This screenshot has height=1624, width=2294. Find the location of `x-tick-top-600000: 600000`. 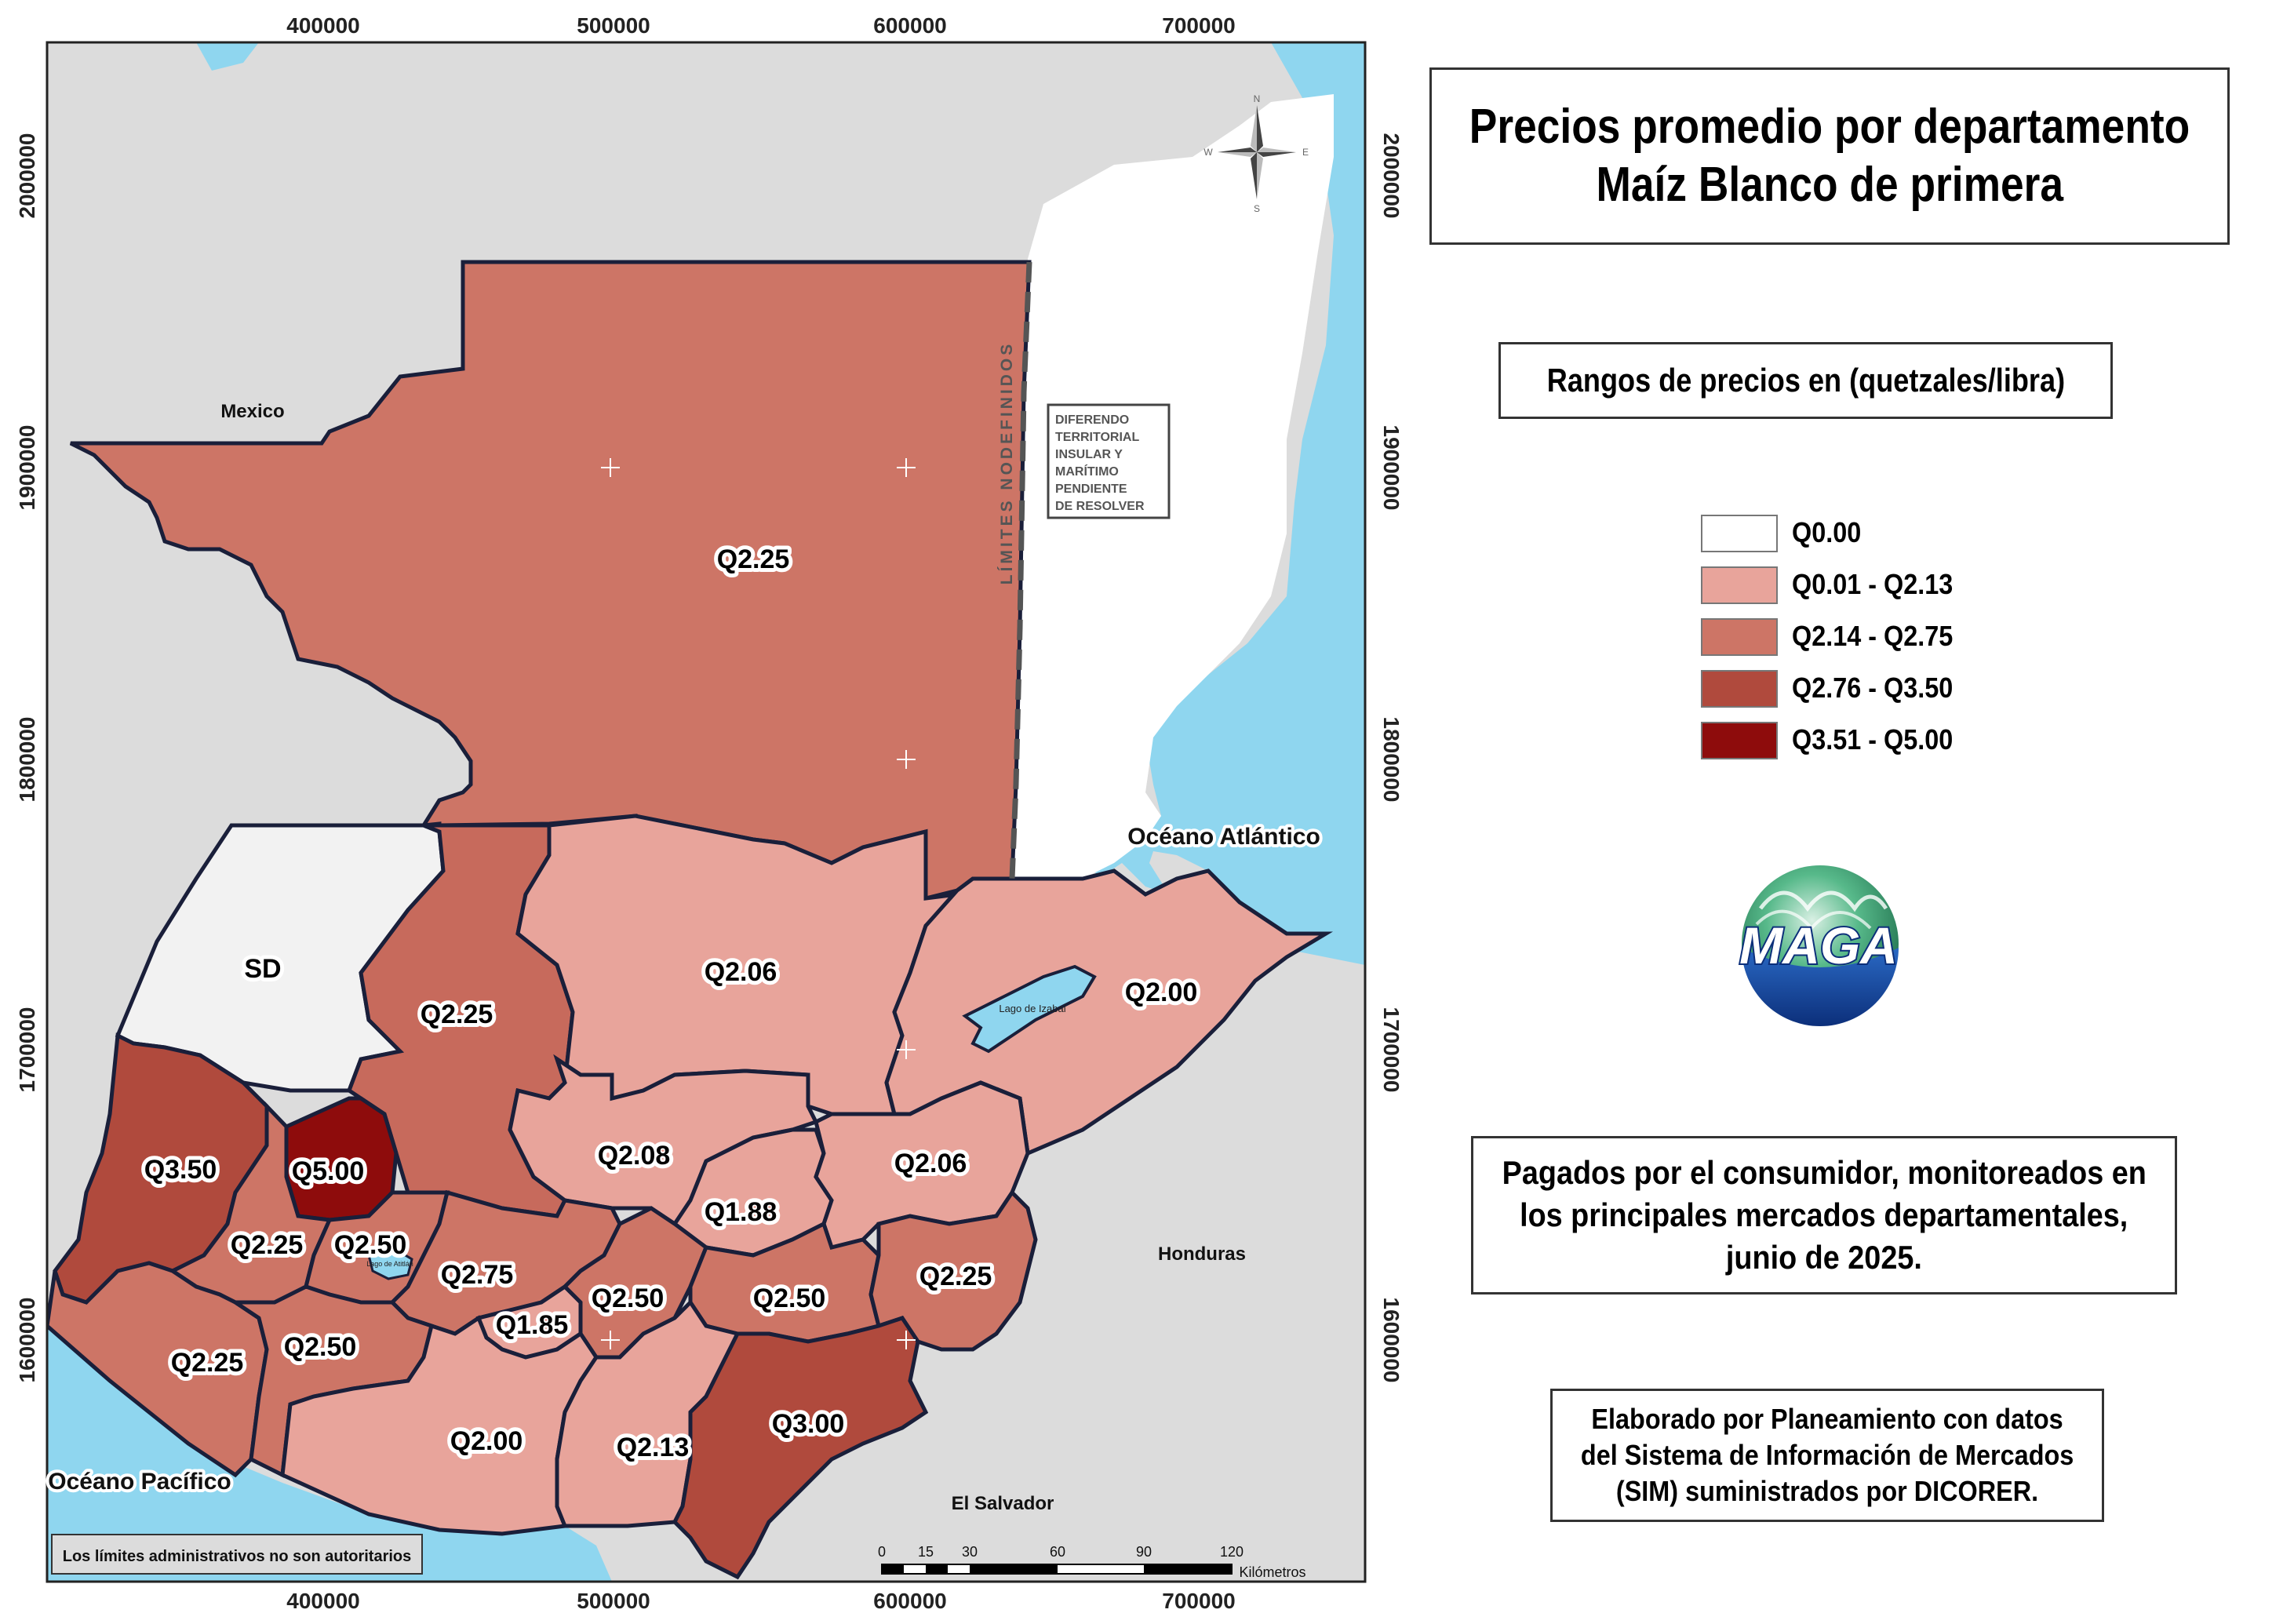

x-tick-top-600000: 600000 is located at coordinates (909, 26).